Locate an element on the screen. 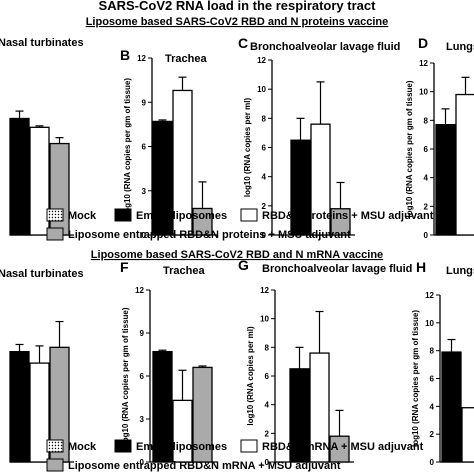 The height and width of the screenshot is (474, 474). legend-label-rbd: RBD&N mRNA + MSU adjuvant is located at coordinates (343, 447).